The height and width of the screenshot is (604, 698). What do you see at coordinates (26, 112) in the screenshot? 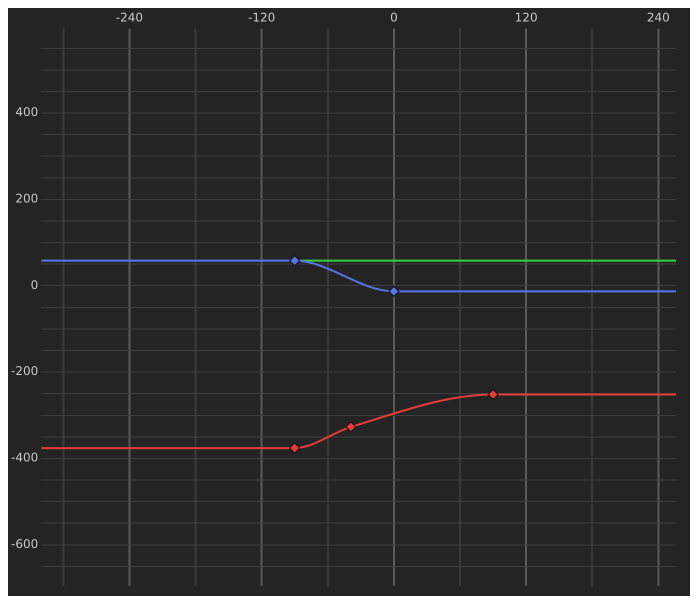
I see `y-tick-label: 400` at bounding box center [26, 112].